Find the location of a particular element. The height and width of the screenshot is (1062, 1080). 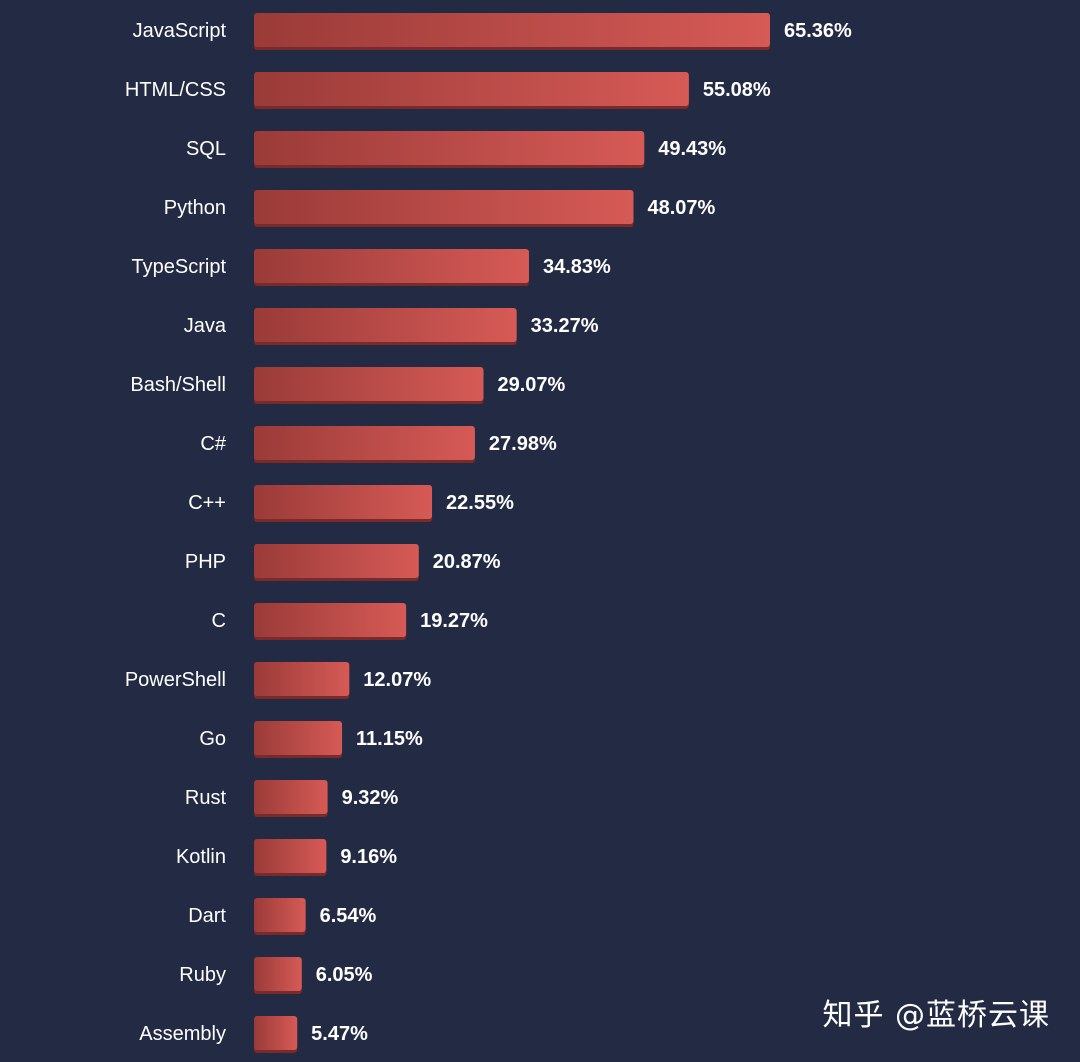

value-label: 49.43% is located at coordinates (692, 149).